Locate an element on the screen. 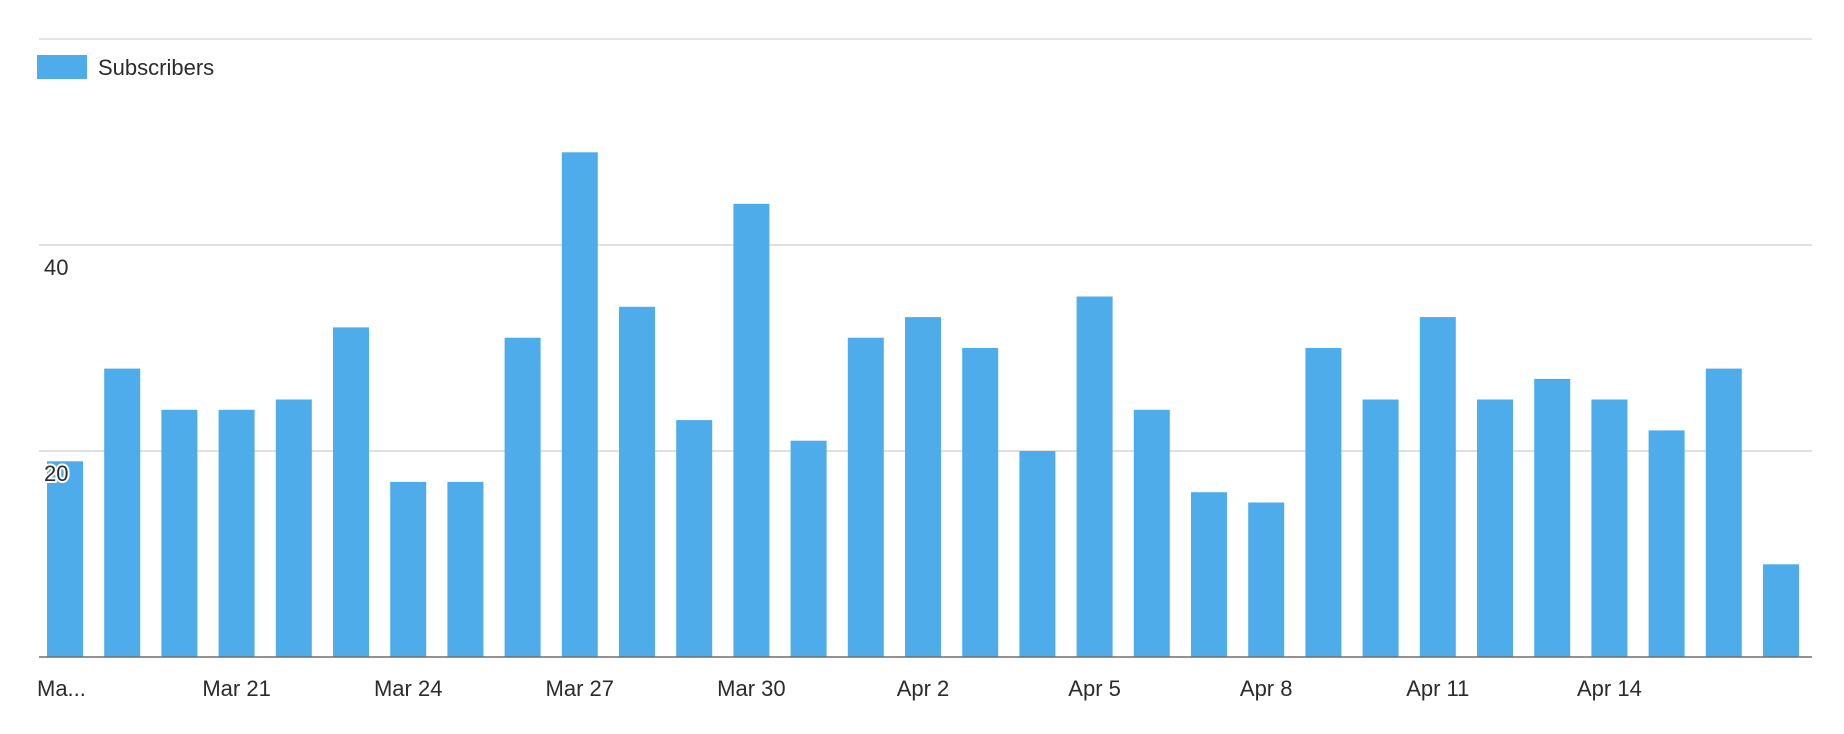 This screenshot has width=1844, height=734. y-tick-label-40: 40 is located at coordinates (56, 267).